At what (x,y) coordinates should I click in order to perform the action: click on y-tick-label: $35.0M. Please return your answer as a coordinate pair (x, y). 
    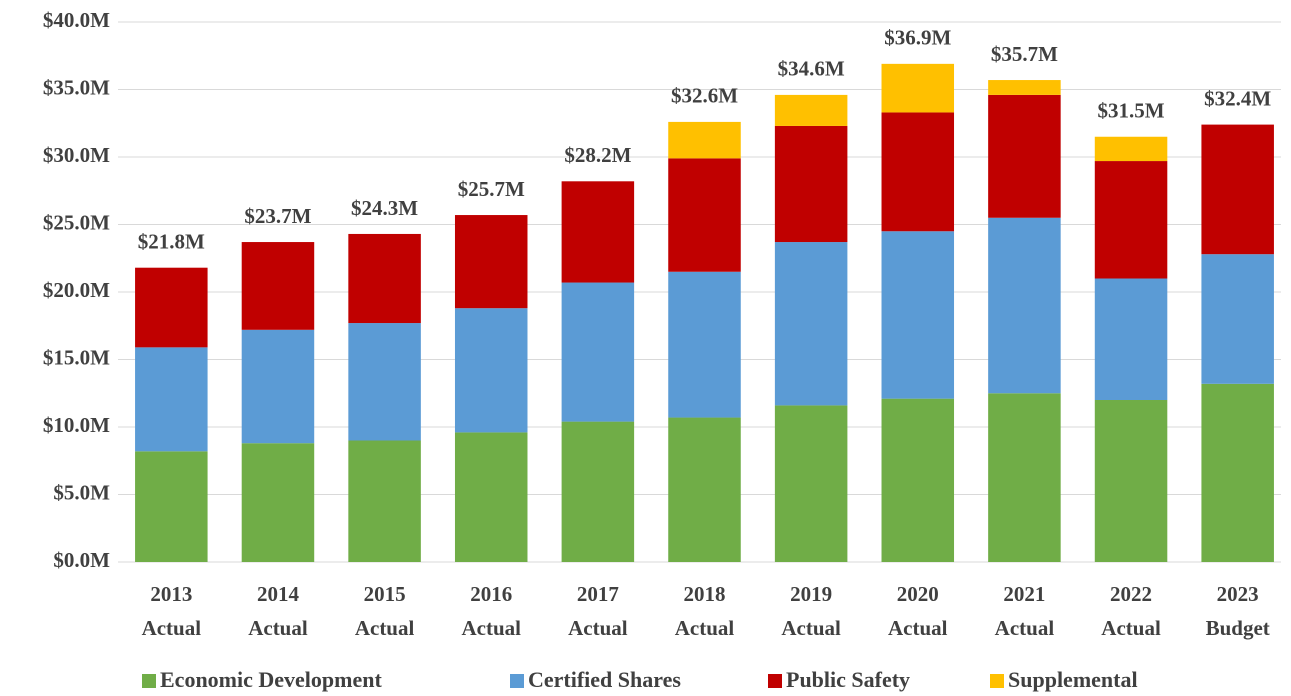
    Looking at the image, I should click on (76, 87).